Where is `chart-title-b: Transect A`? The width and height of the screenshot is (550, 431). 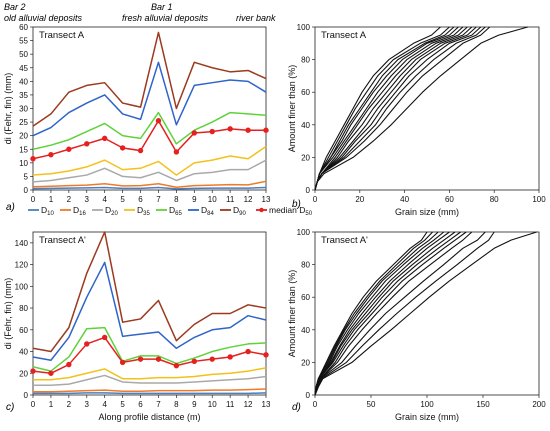 chart-title-b: Transect A is located at coordinates (344, 35).